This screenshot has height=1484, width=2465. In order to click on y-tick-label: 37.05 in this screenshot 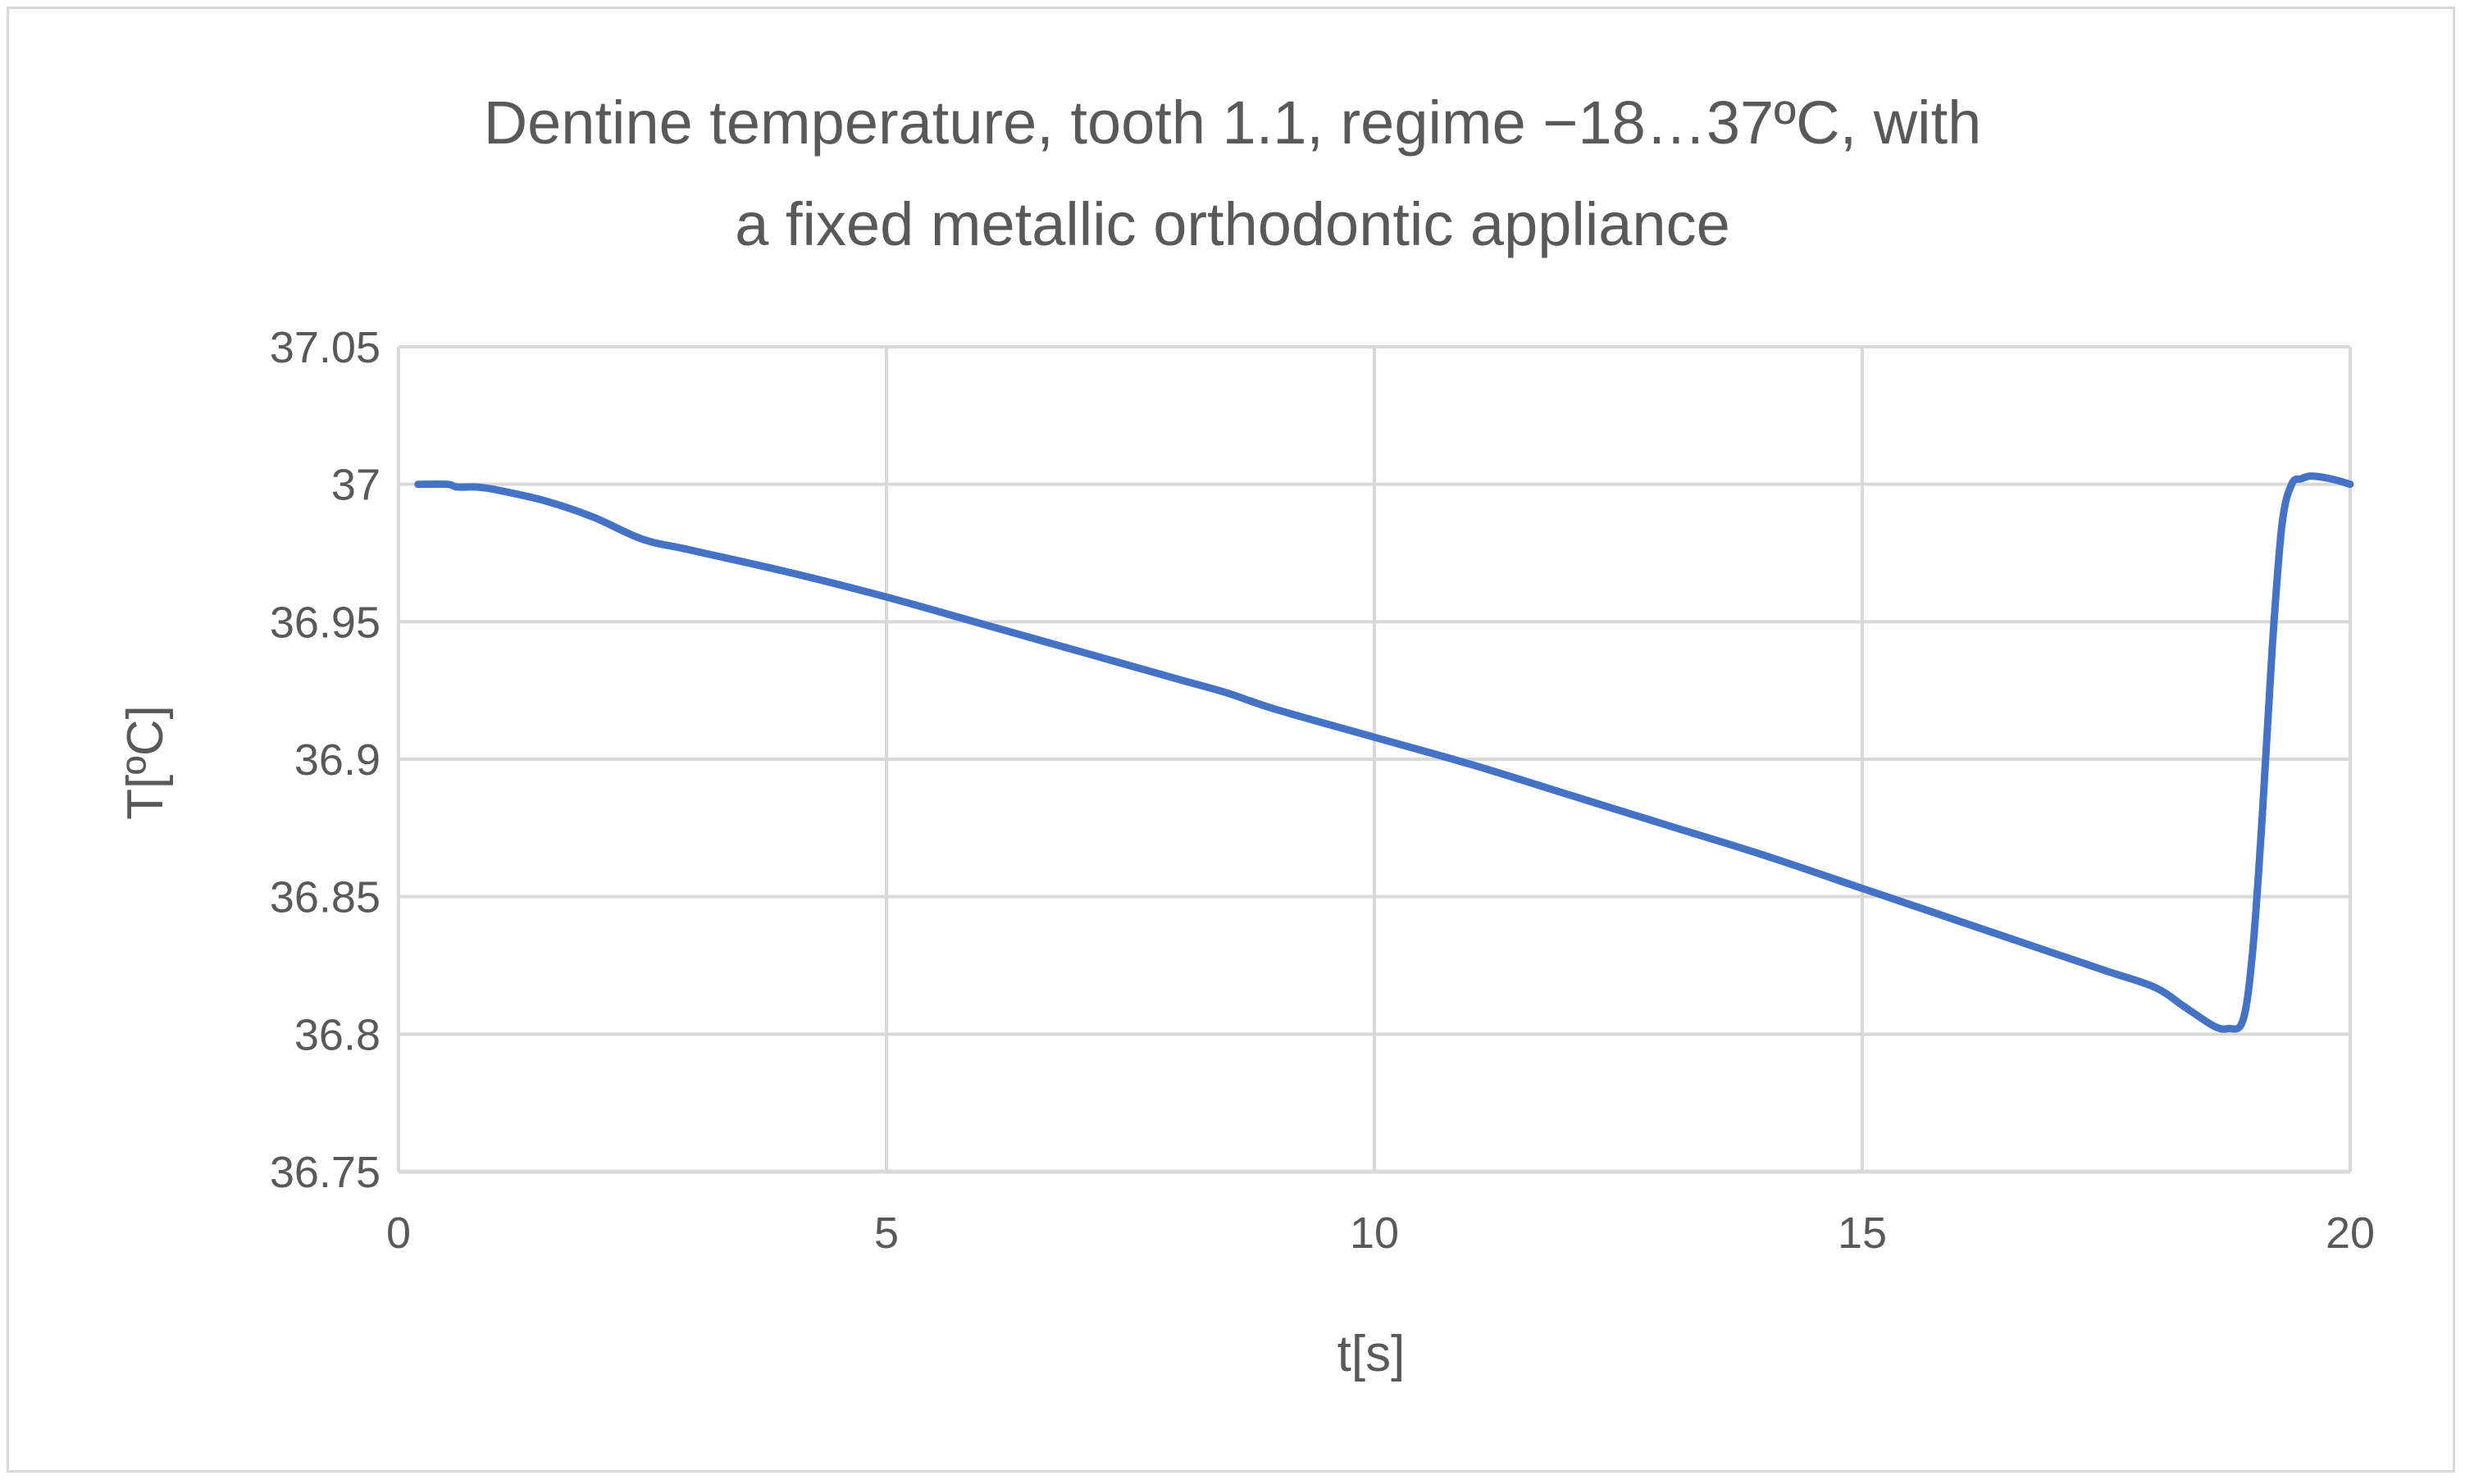, I will do `click(325, 347)`.